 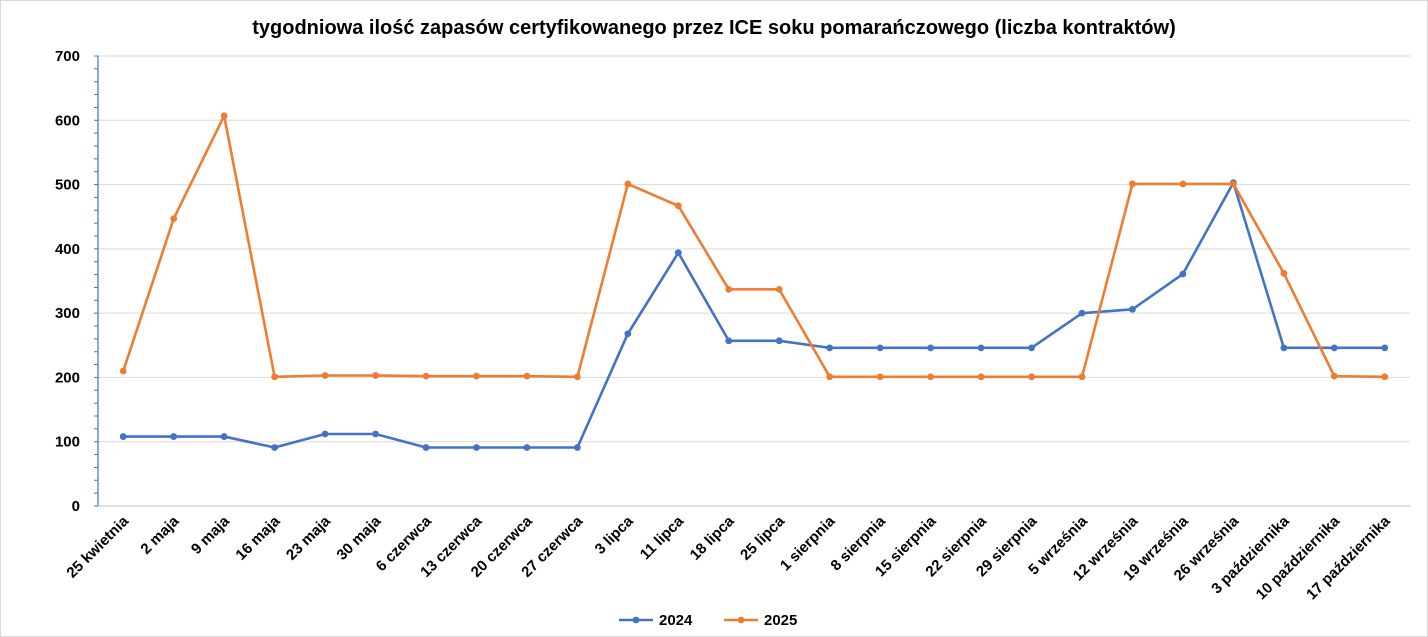 I want to click on y-tick-label: 100, so click(x=67, y=442).